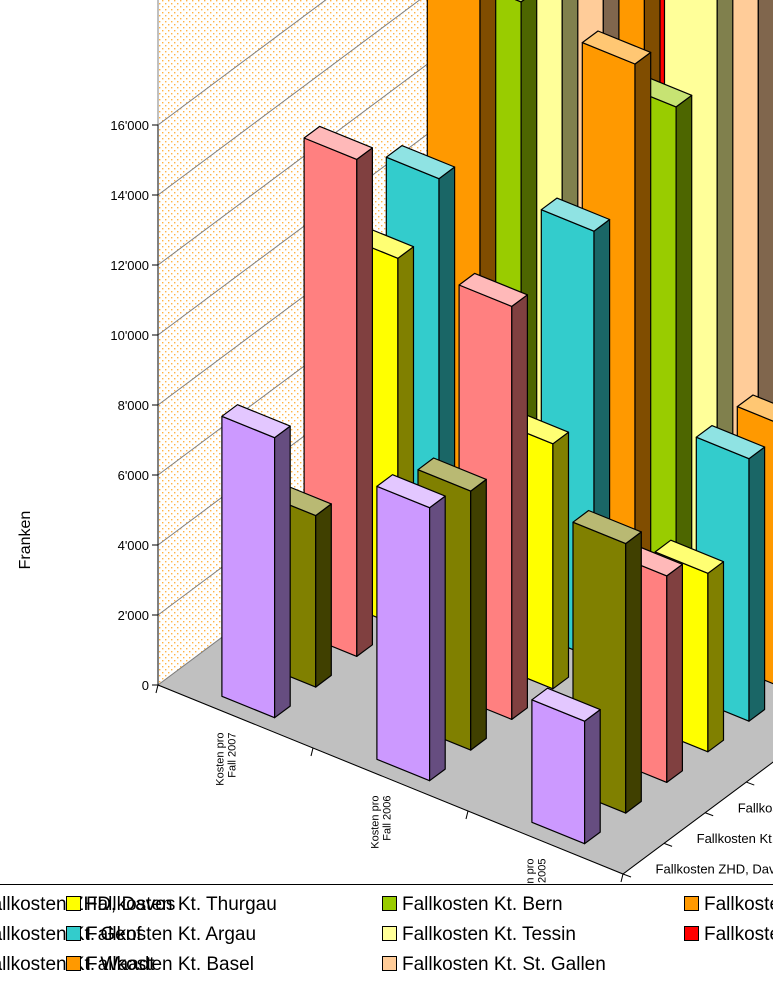 The height and width of the screenshot is (991, 773). Describe the element at coordinates (697, 818) in the screenshot. I see `series-axis-line` at that location.